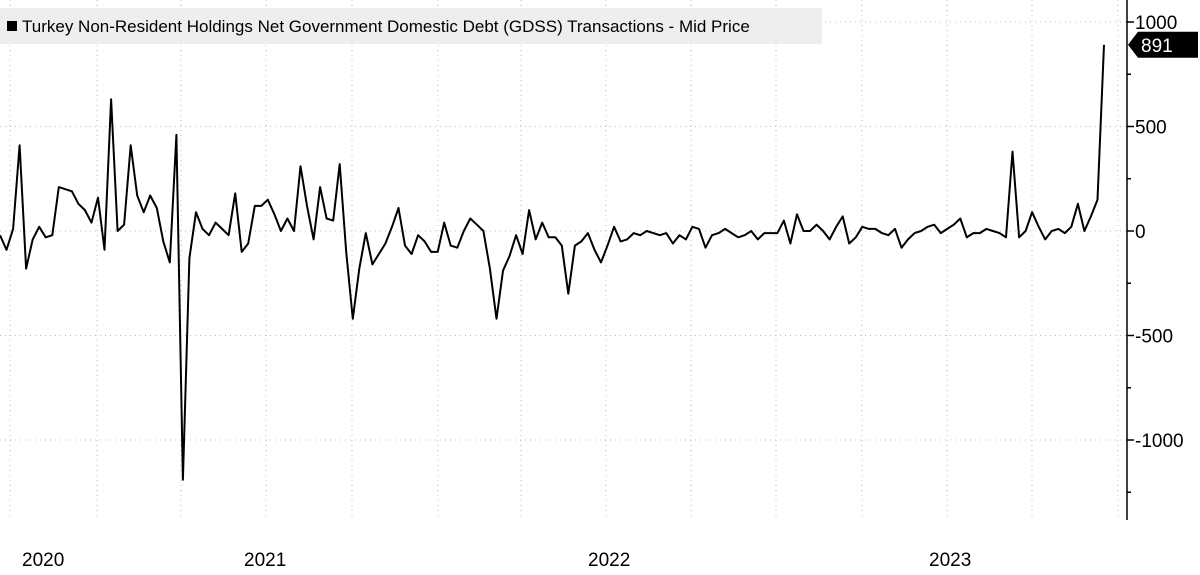 The image size is (1200, 575). I want to click on legend-background, so click(411, 26).